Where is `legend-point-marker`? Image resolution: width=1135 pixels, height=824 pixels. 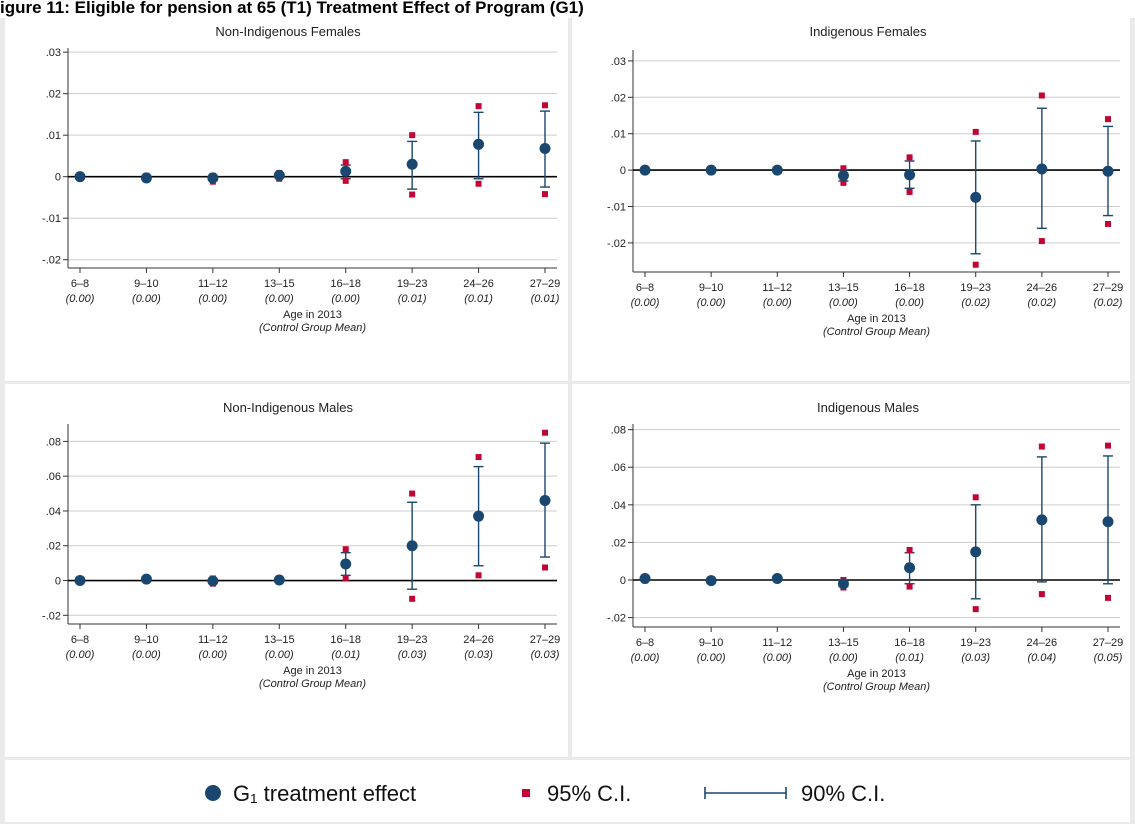
legend-point-marker is located at coordinates (213, 793).